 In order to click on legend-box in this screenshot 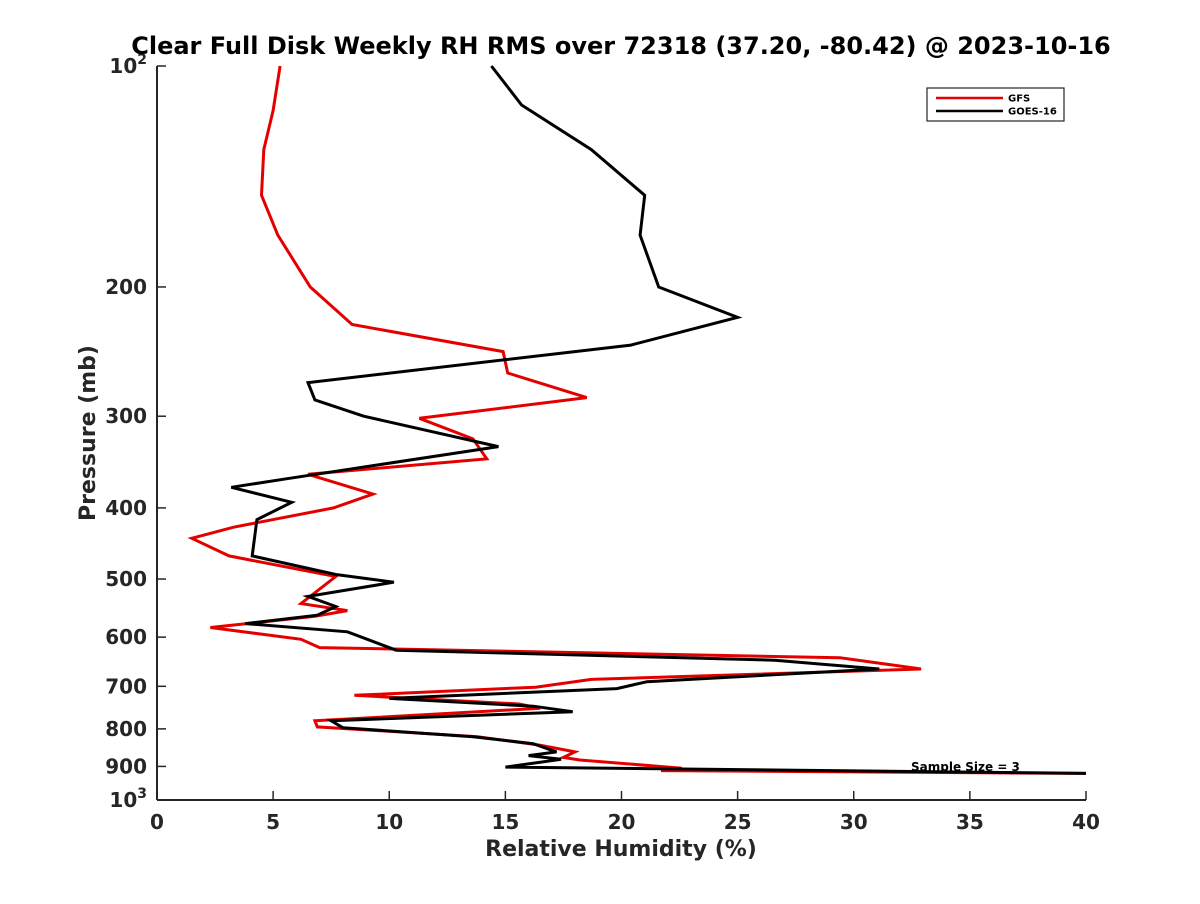, I will do `click(995, 104)`.